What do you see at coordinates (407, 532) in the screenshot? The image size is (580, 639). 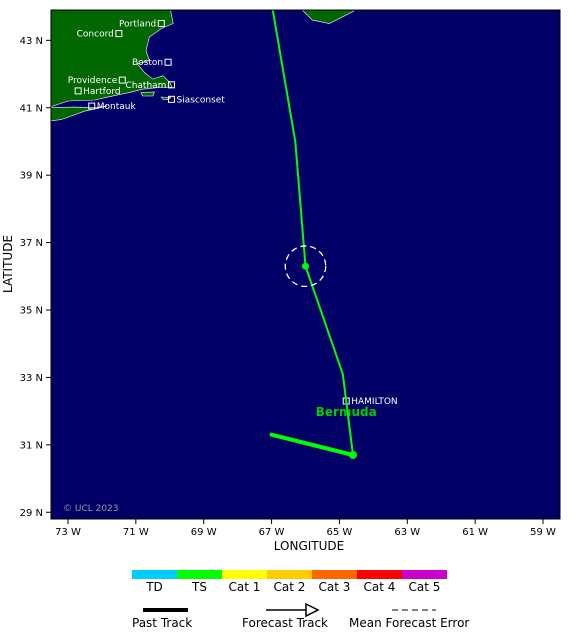 I see `lon-tick-label: 63 W` at bounding box center [407, 532].